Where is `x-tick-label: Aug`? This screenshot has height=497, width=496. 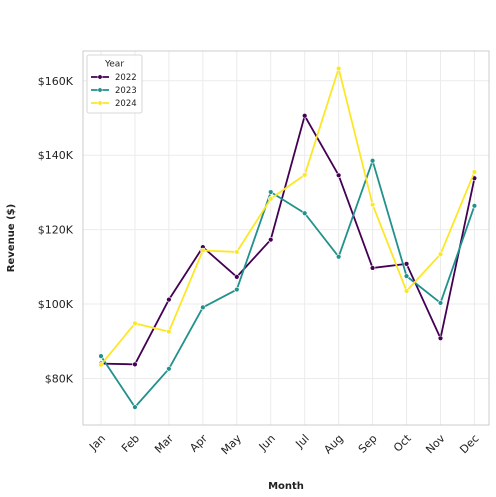 x-tick-label: Aug is located at coordinates (333, 444).